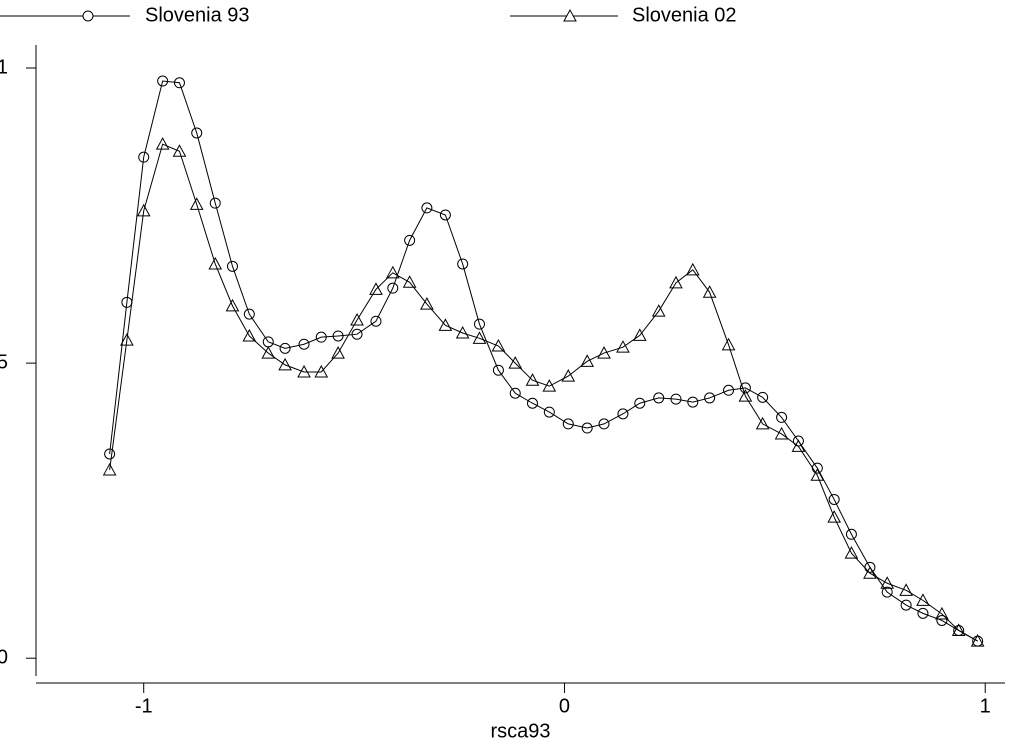  I want to click on x-tick-label: 1, so click(985, 706).